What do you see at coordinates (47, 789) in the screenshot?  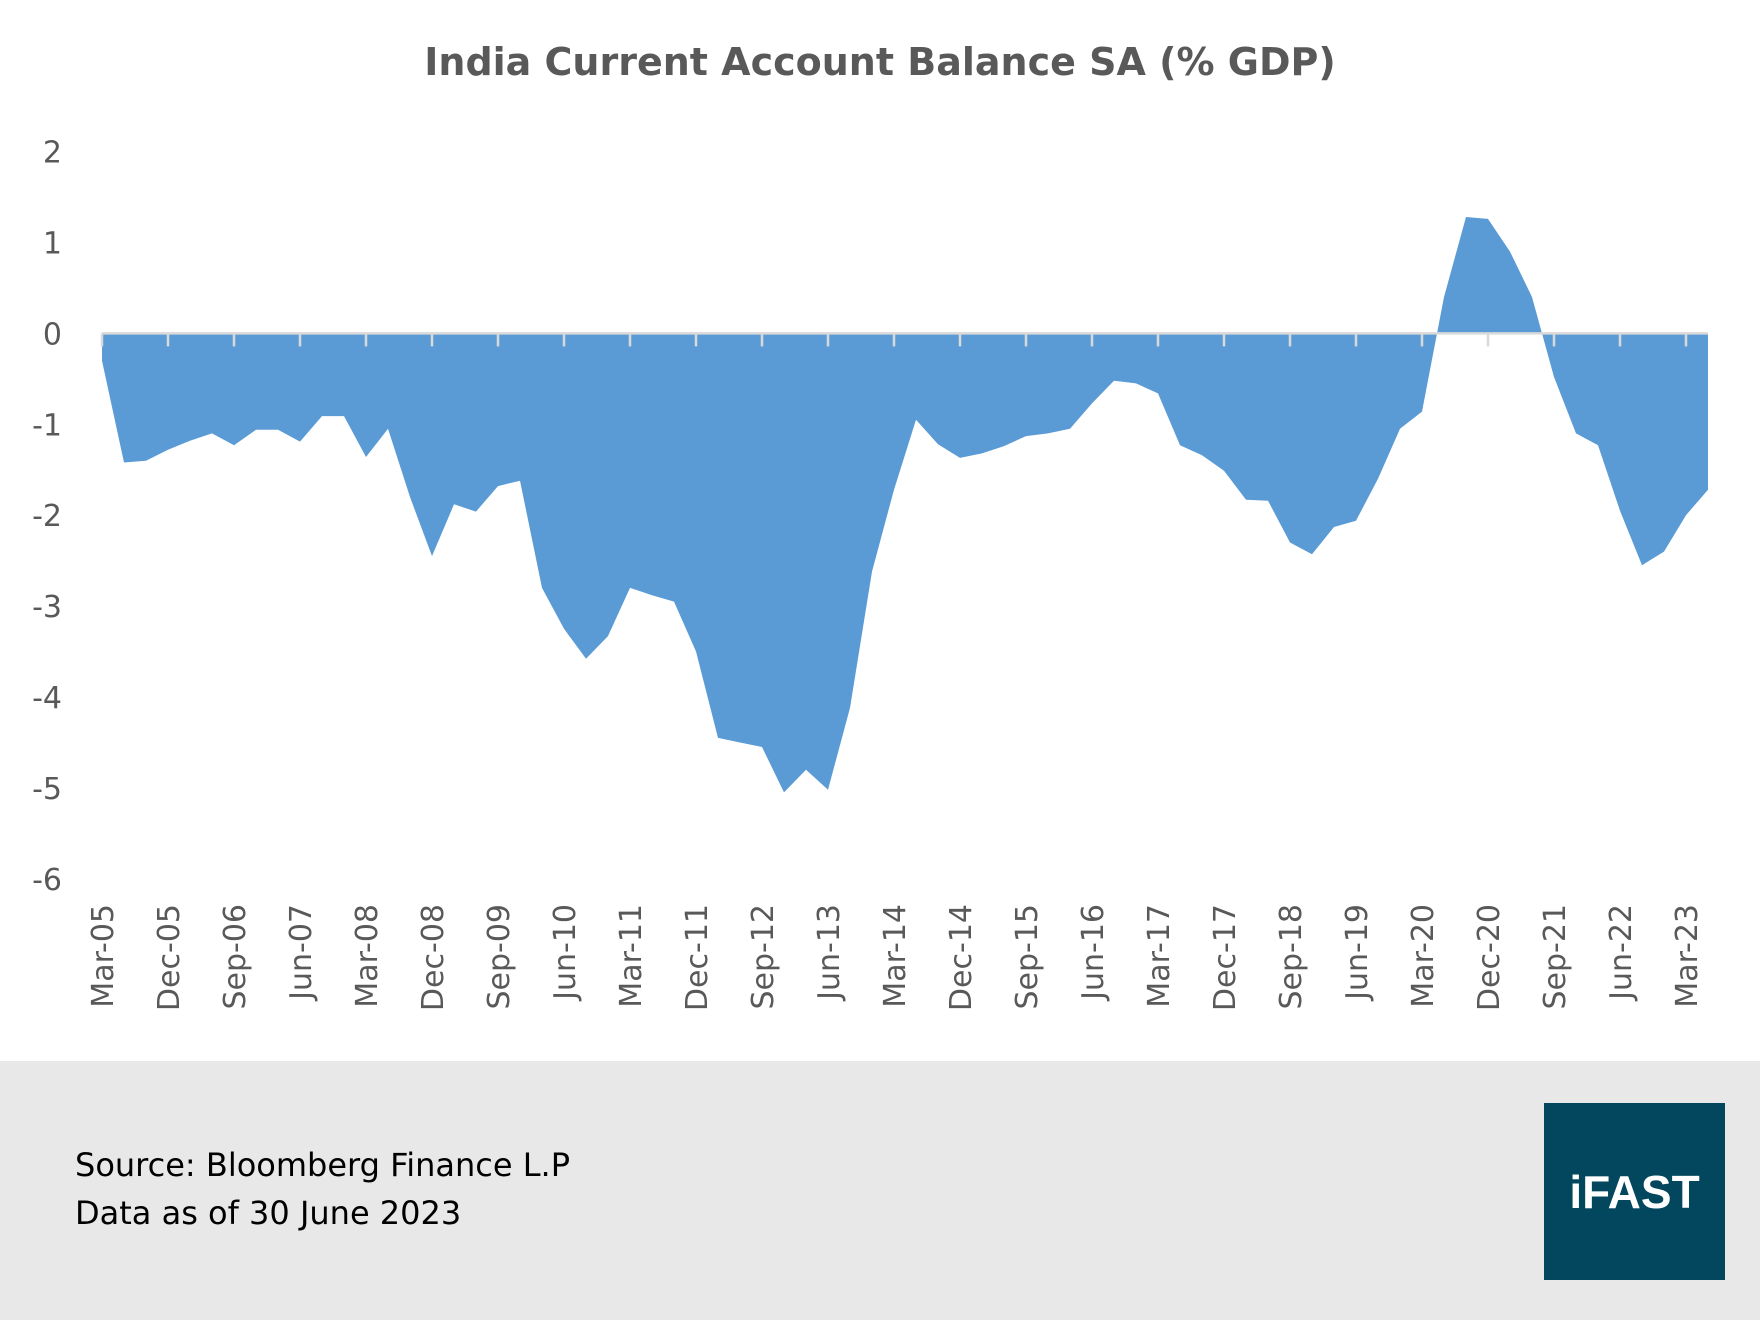 I see `y-tick-label: -5` at bounding box center [47, 789].